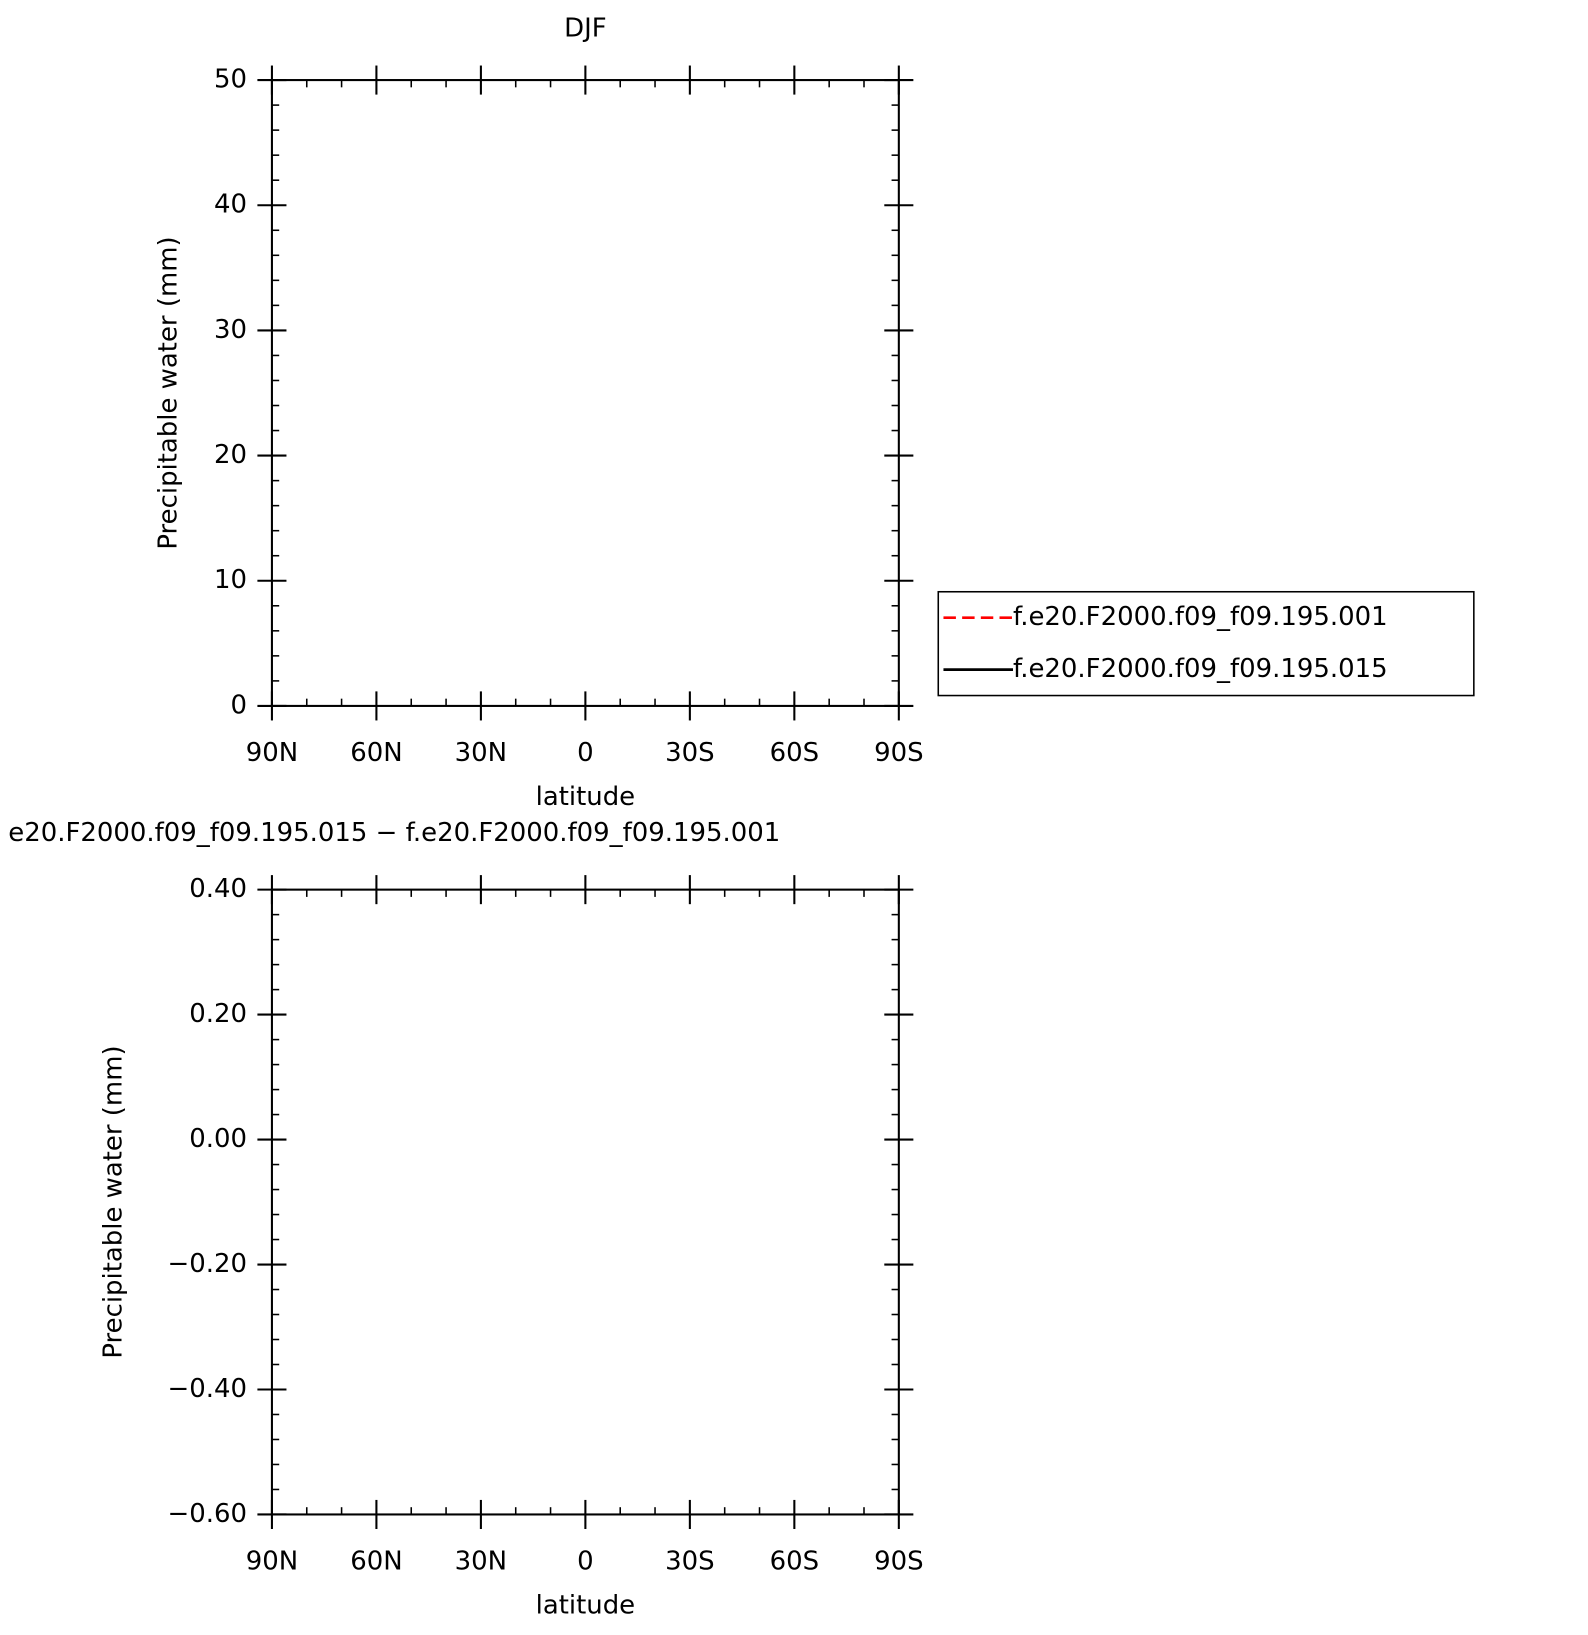 This screenshot has width=1588, height=1635. Describe the element at coordinates (230, 455) in the screenshot. I see `y-tick-label: 20` at that location.